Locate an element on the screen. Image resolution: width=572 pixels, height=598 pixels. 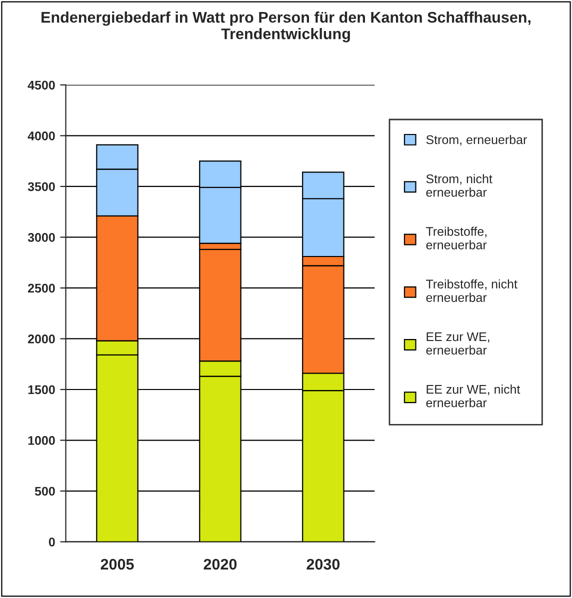
legend-label: Treibstoffe, erneuerbar is located at coordinates (456, 238).